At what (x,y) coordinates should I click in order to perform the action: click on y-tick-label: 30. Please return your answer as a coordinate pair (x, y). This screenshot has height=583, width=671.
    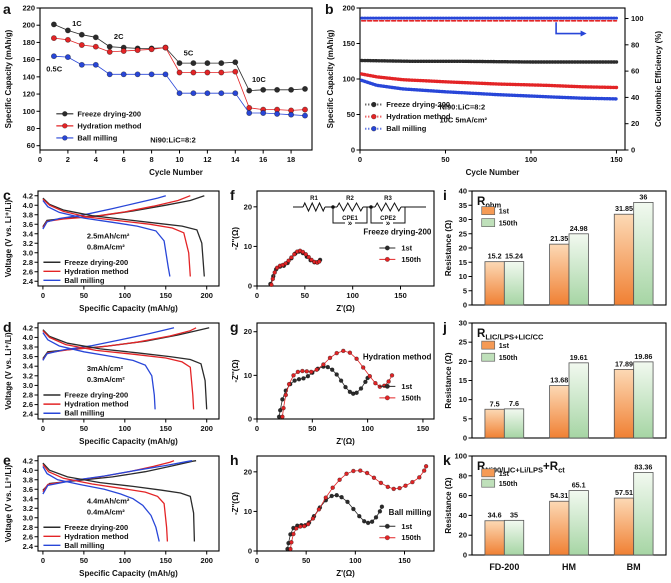
    Looking at the image, I should click on (463, 219).